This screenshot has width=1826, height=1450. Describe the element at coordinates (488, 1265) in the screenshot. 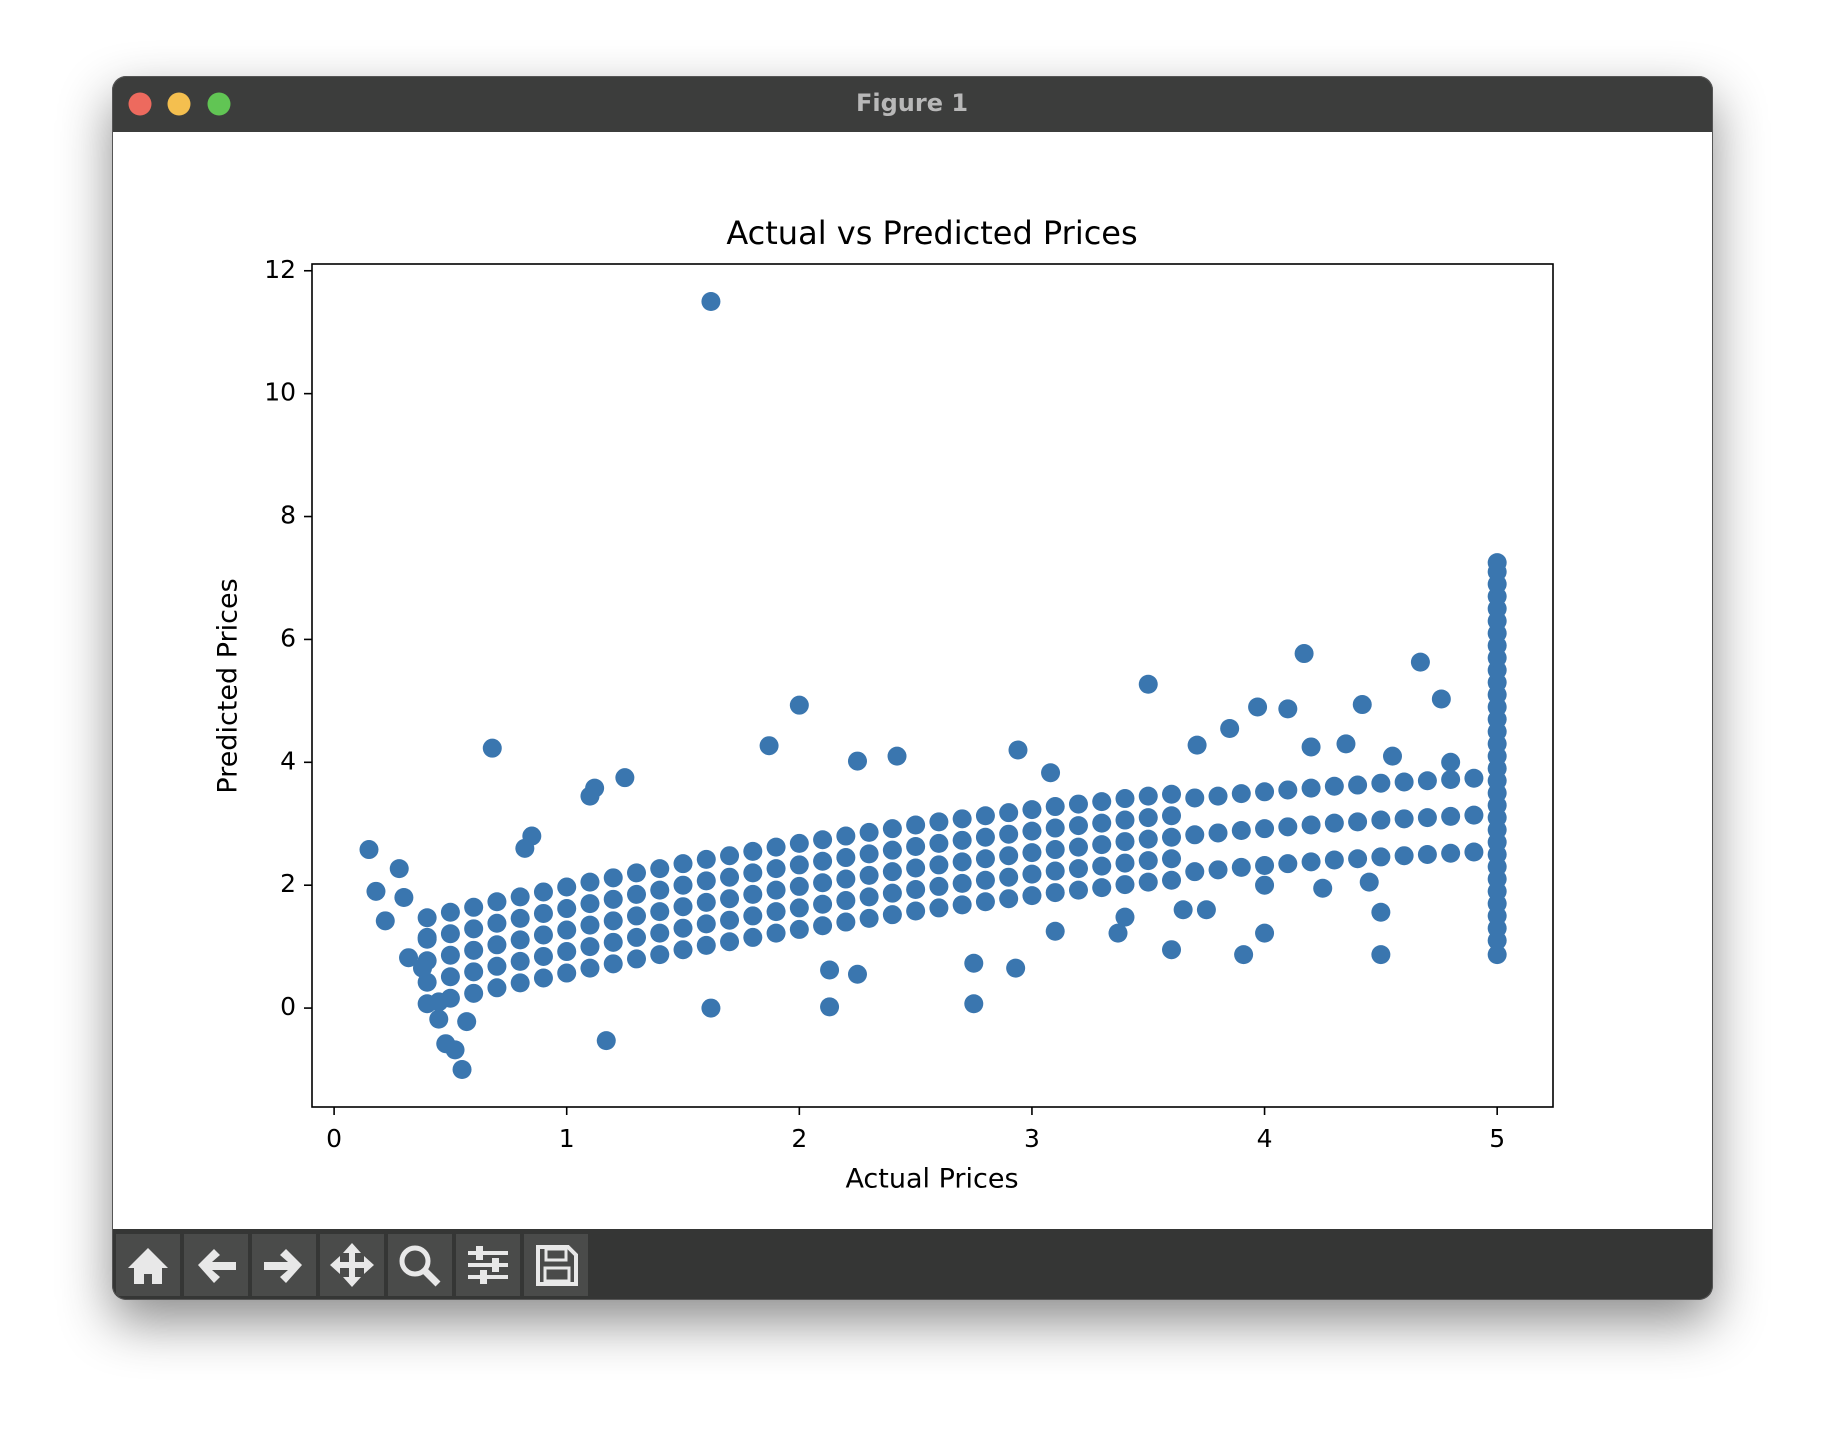

I see `configure-button` at that location.